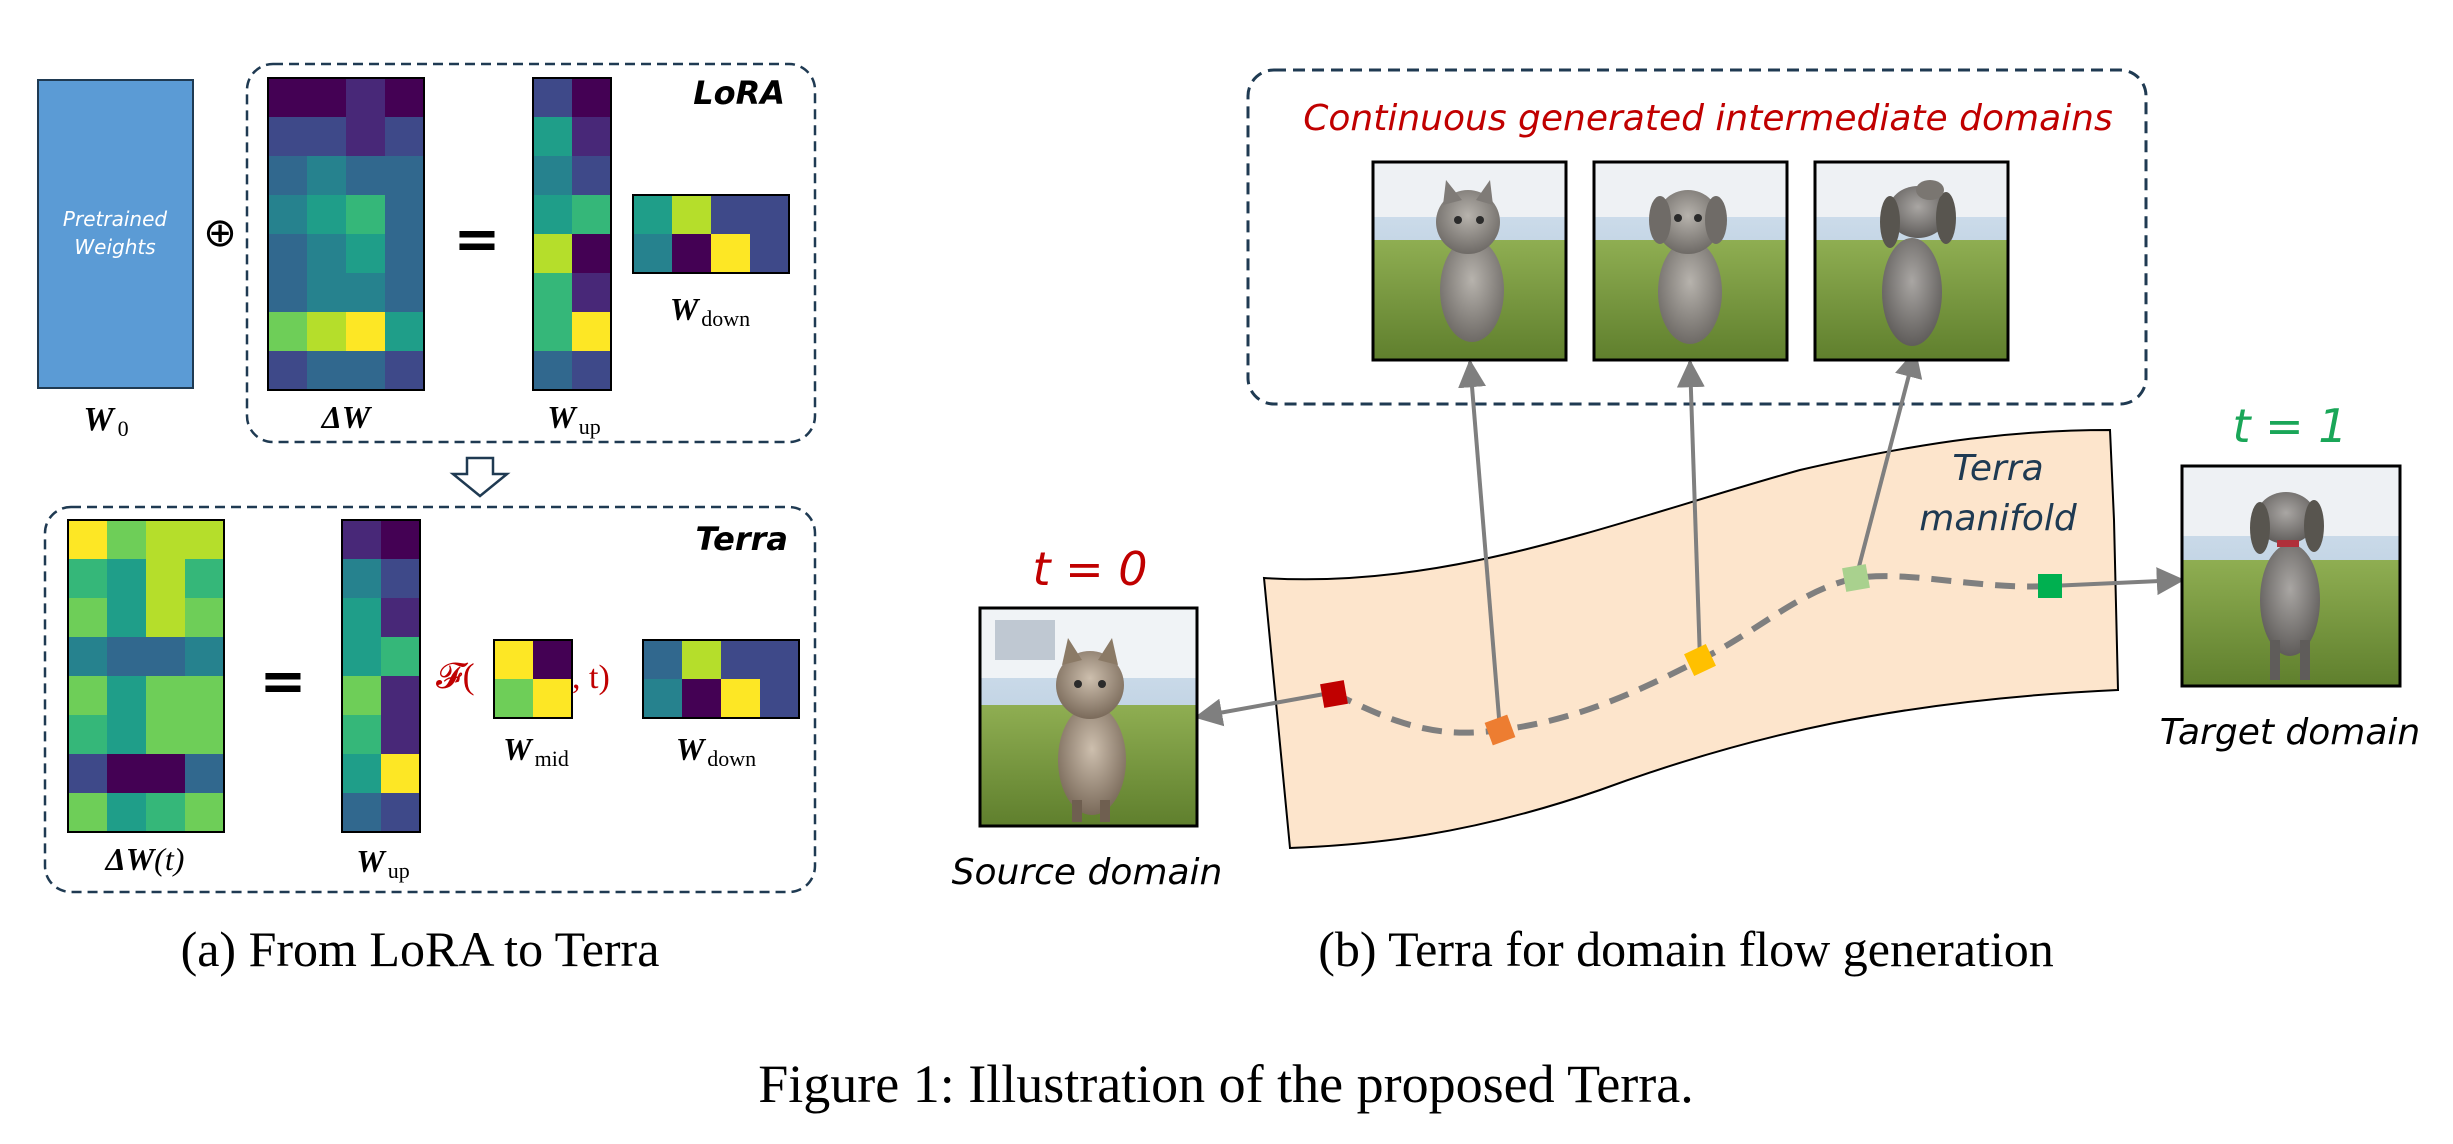 The image size is (2453, 1144). What do you see at coordinates (531, 253) in the screenshot?
I see `lora-box` at bounding box center [531, 253].